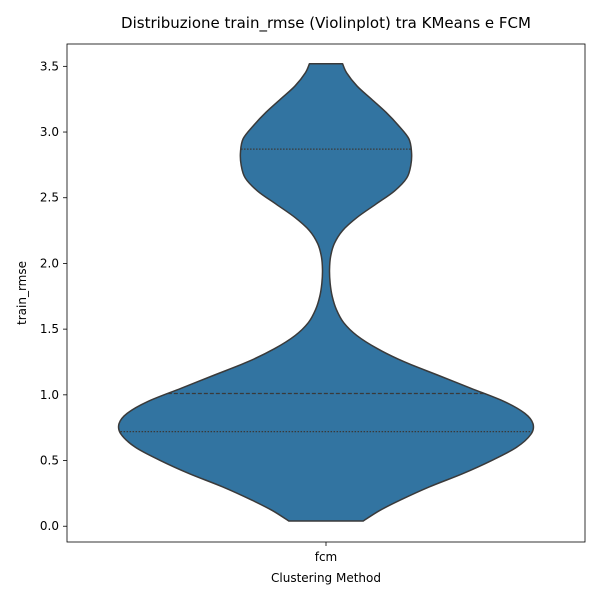  Describe the element at coordinates (326, 578) in the screenshot. I see `x-axis-label: Clustering Method` at that location.